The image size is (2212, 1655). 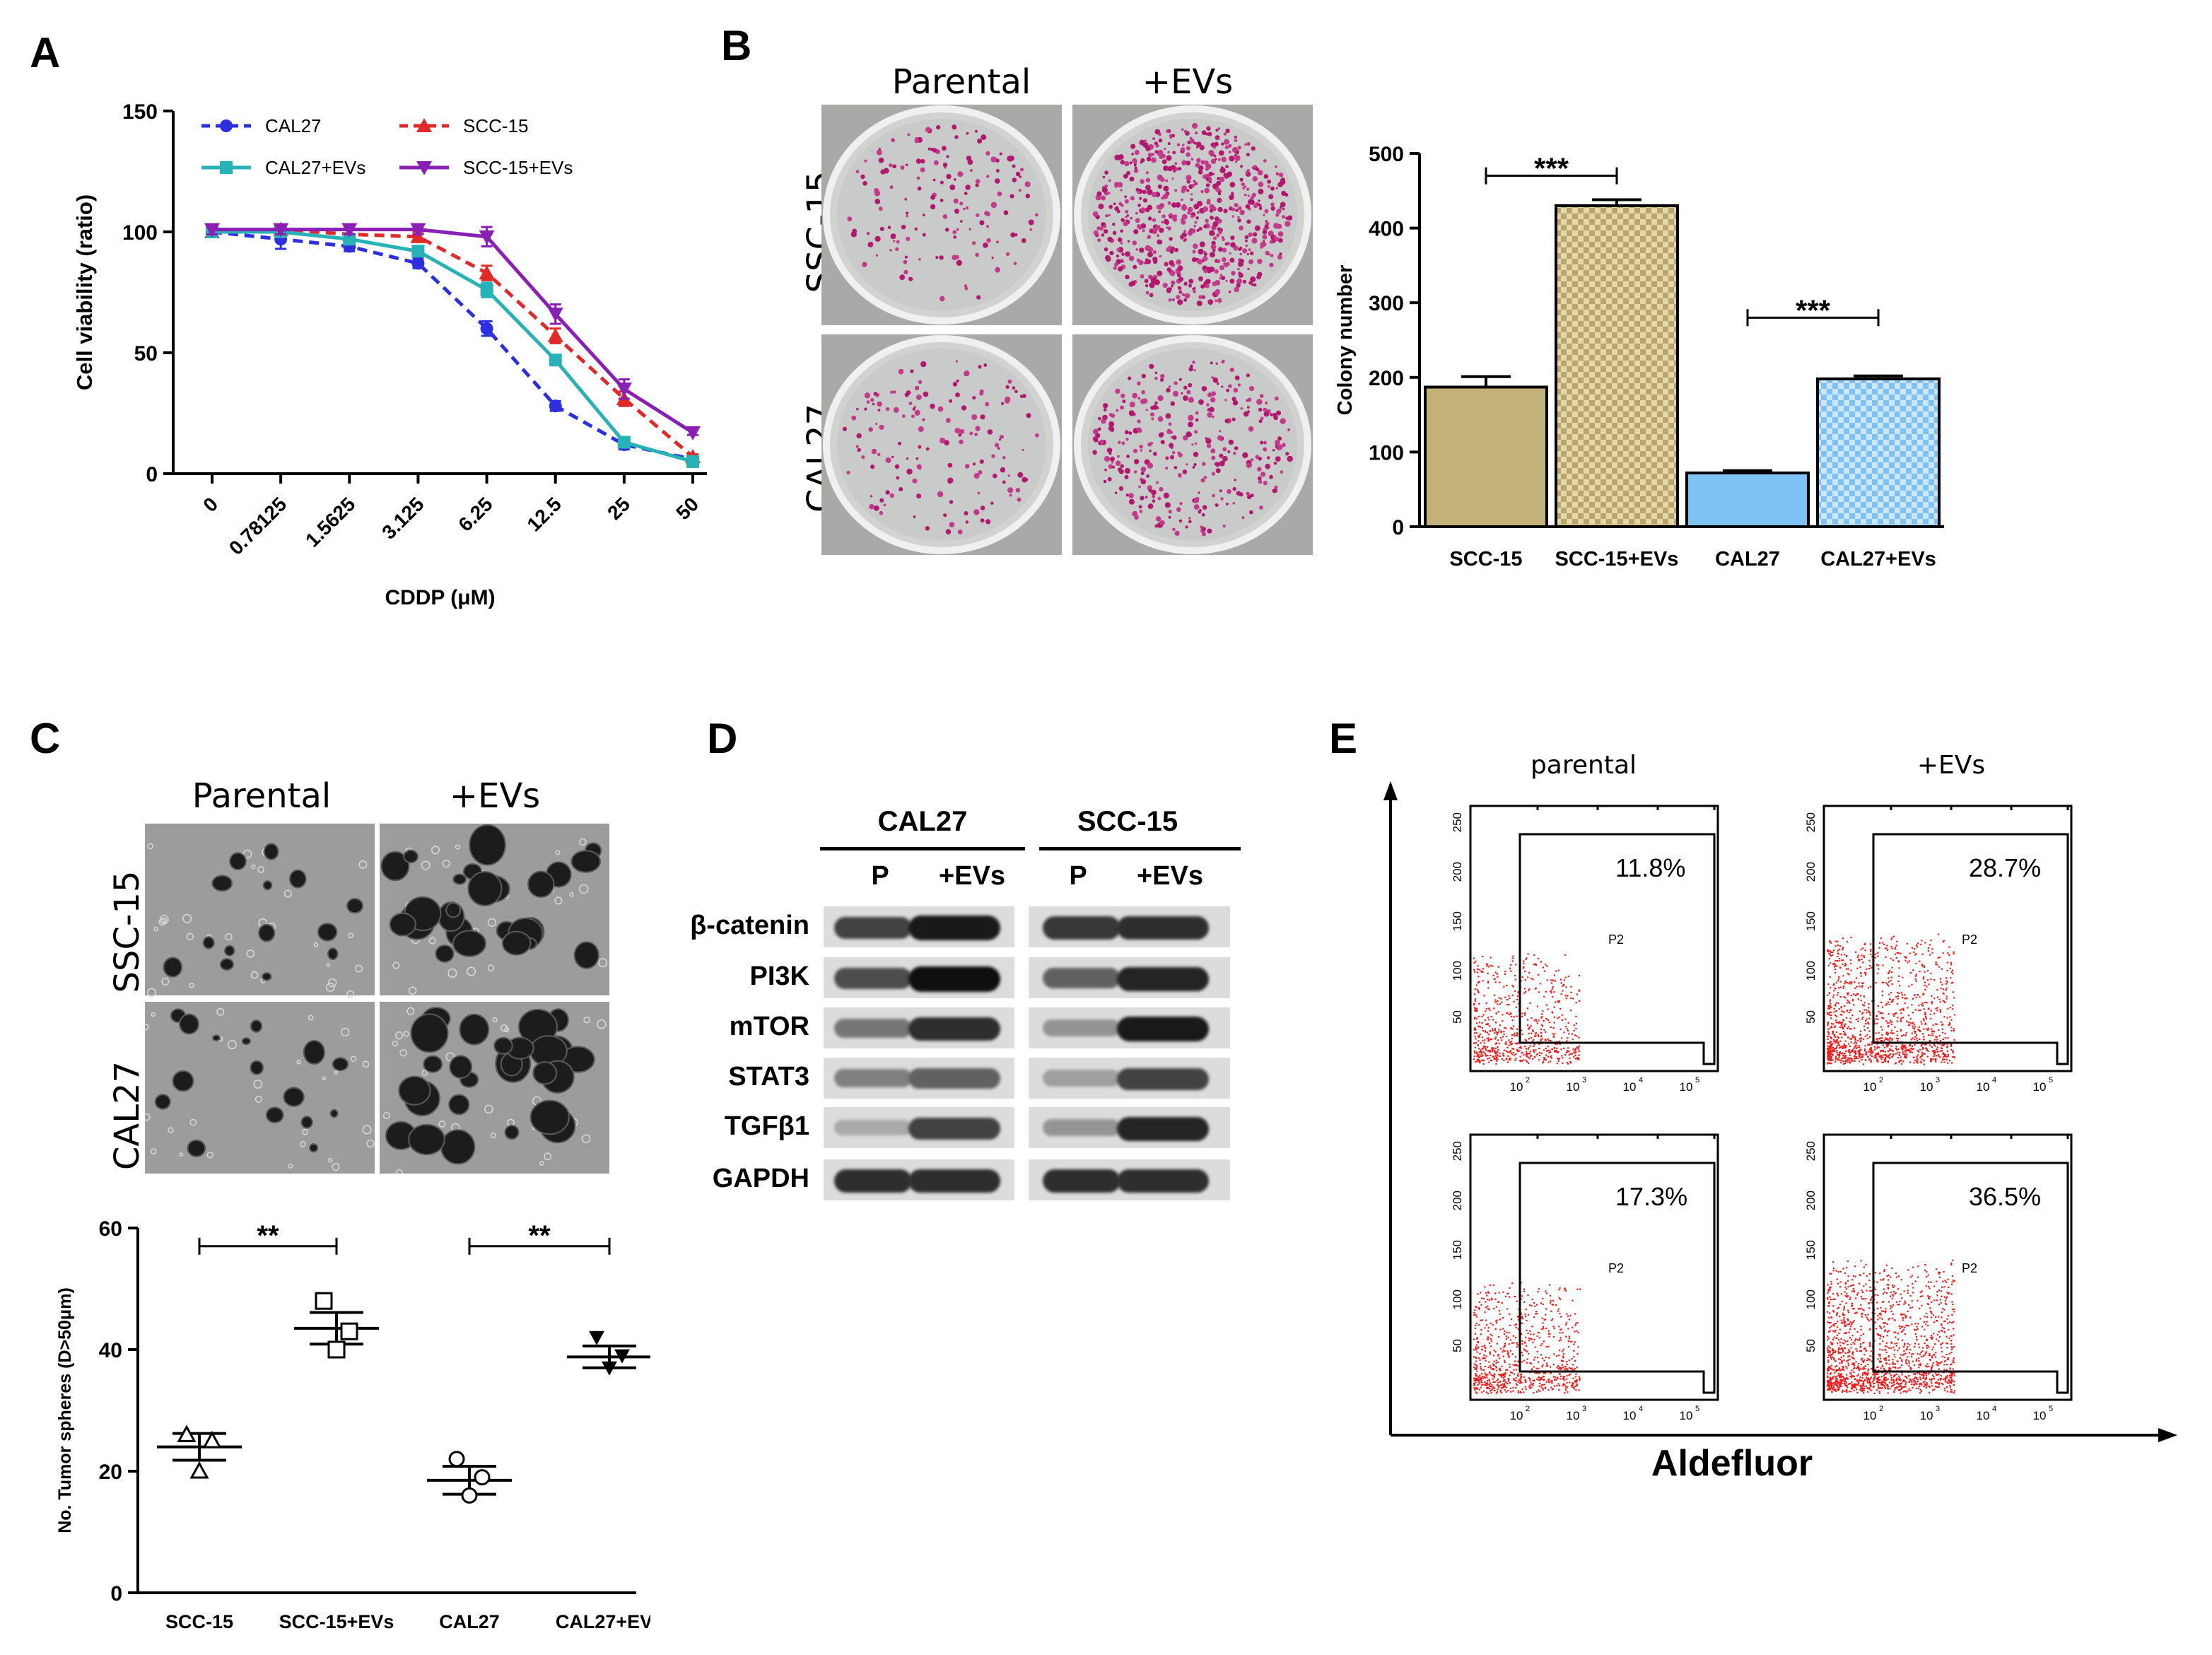 I want to click on x-tick-exponent: 5, so click(x=2051, y=1080).